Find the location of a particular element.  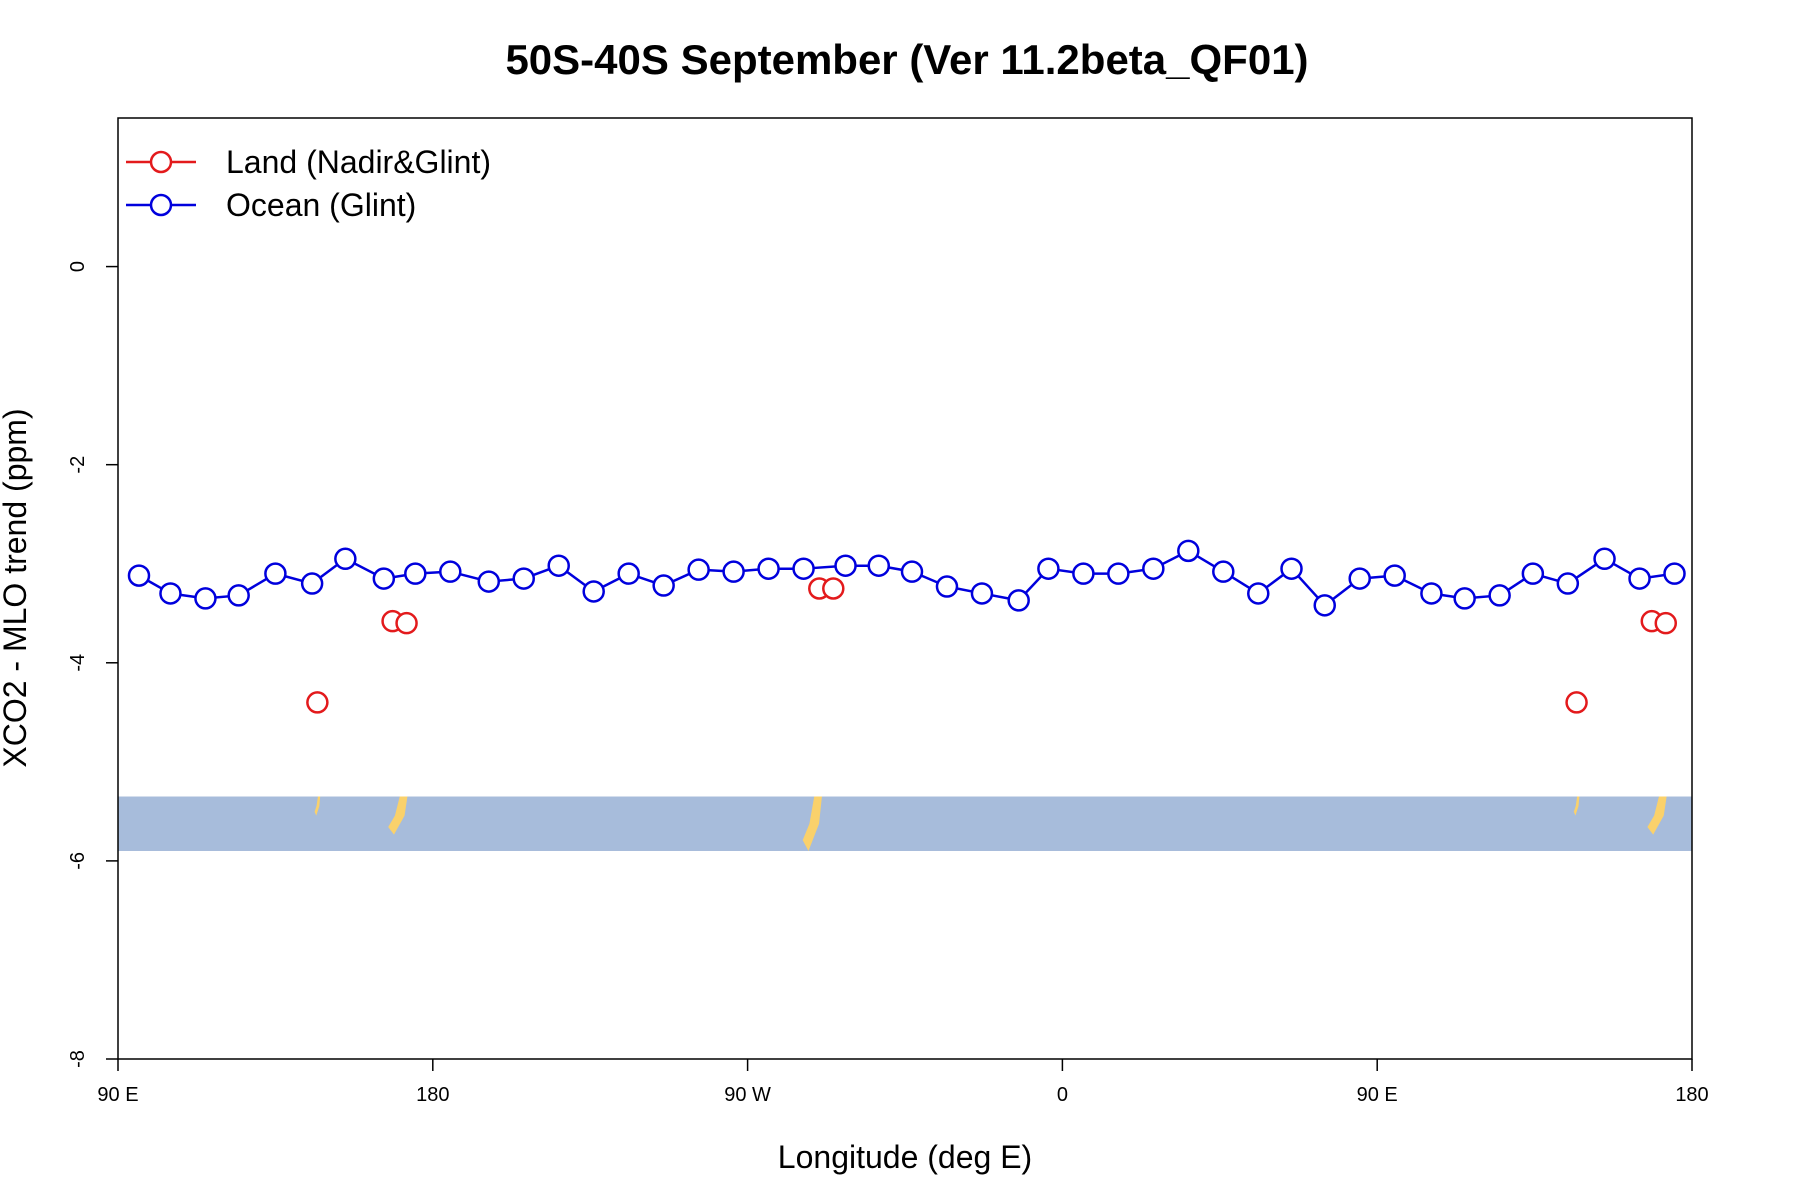

y-axis-label: XCO2 - MLO trend (ppm) is located at coordinates (16, 587).